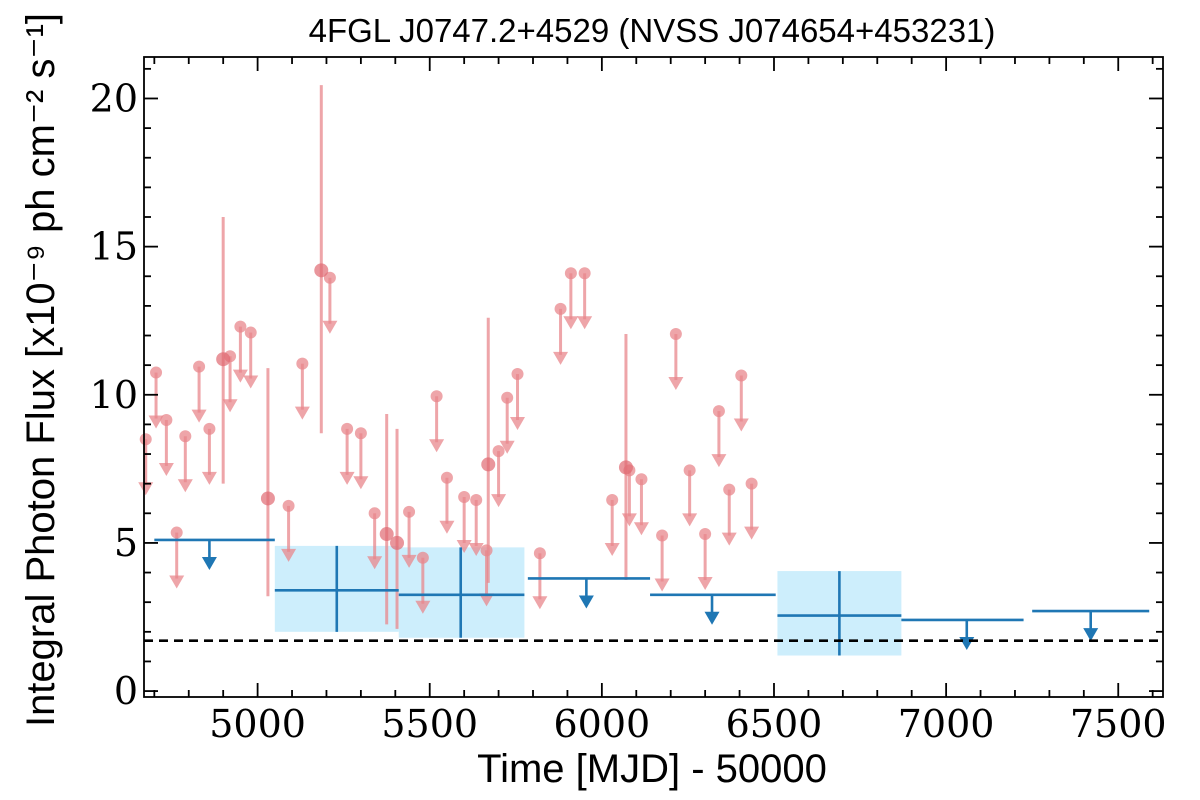  What do you see at coordinates (652, 769) in the screenshot?
I see `x-axis-title: Time [MJD] - 50000` at bounding box center [652, 769].